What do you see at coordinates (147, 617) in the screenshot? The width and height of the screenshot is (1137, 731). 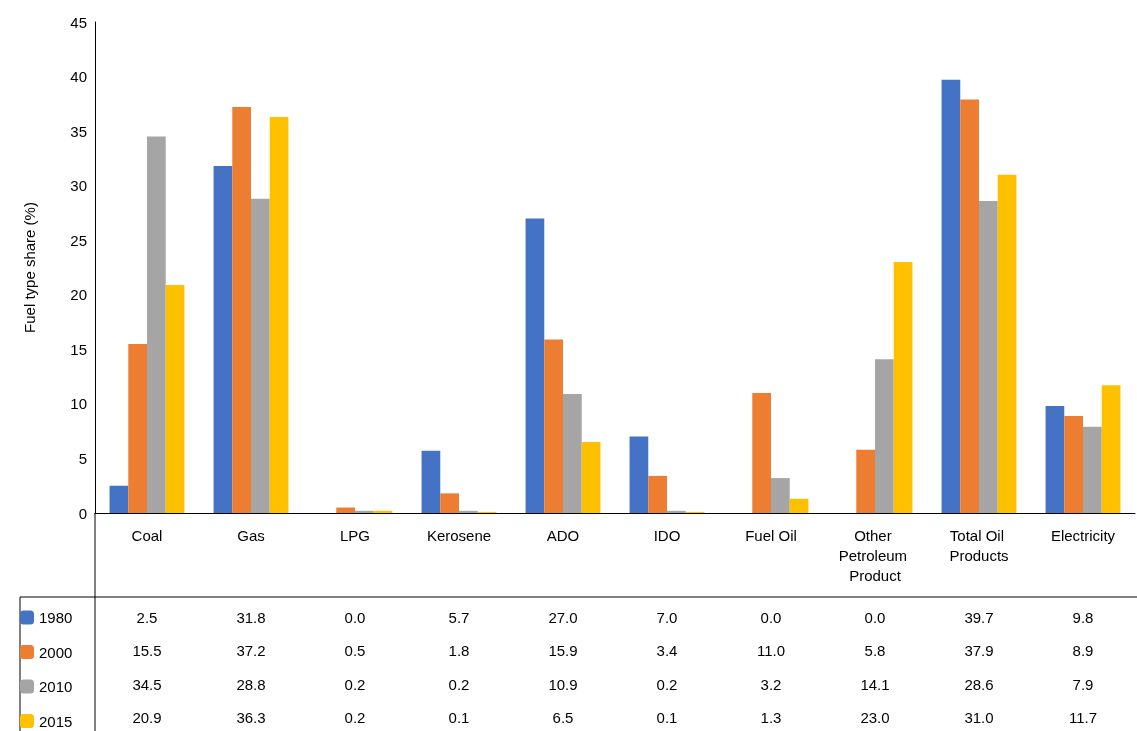 I see `data-label: 2.5` at bounding box center [147, 617].